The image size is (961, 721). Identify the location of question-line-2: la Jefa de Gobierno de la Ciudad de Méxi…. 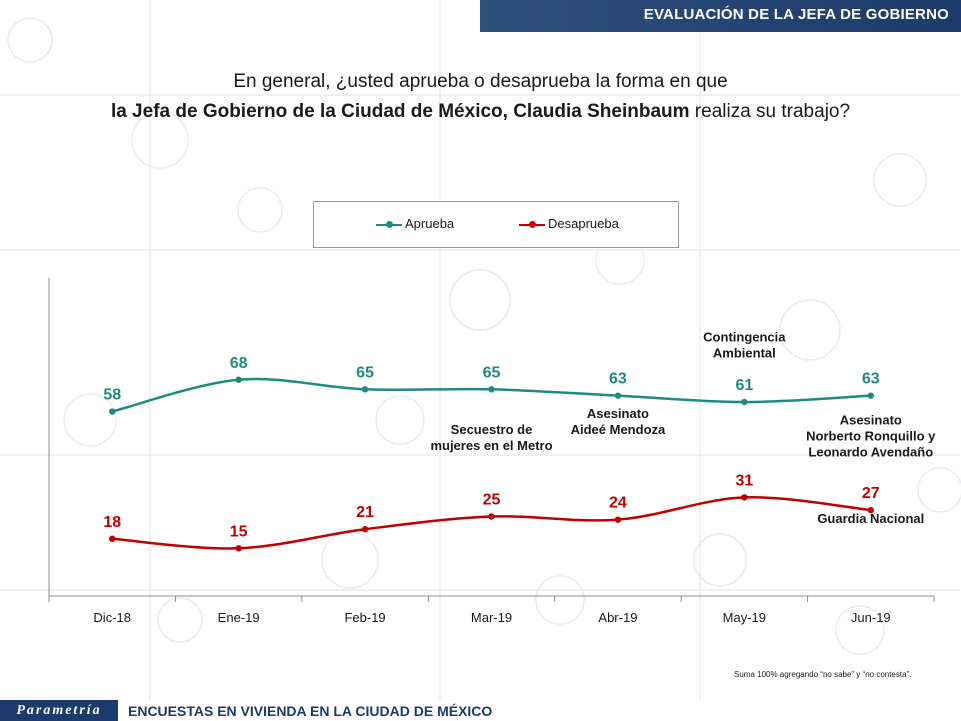
(480, 112).